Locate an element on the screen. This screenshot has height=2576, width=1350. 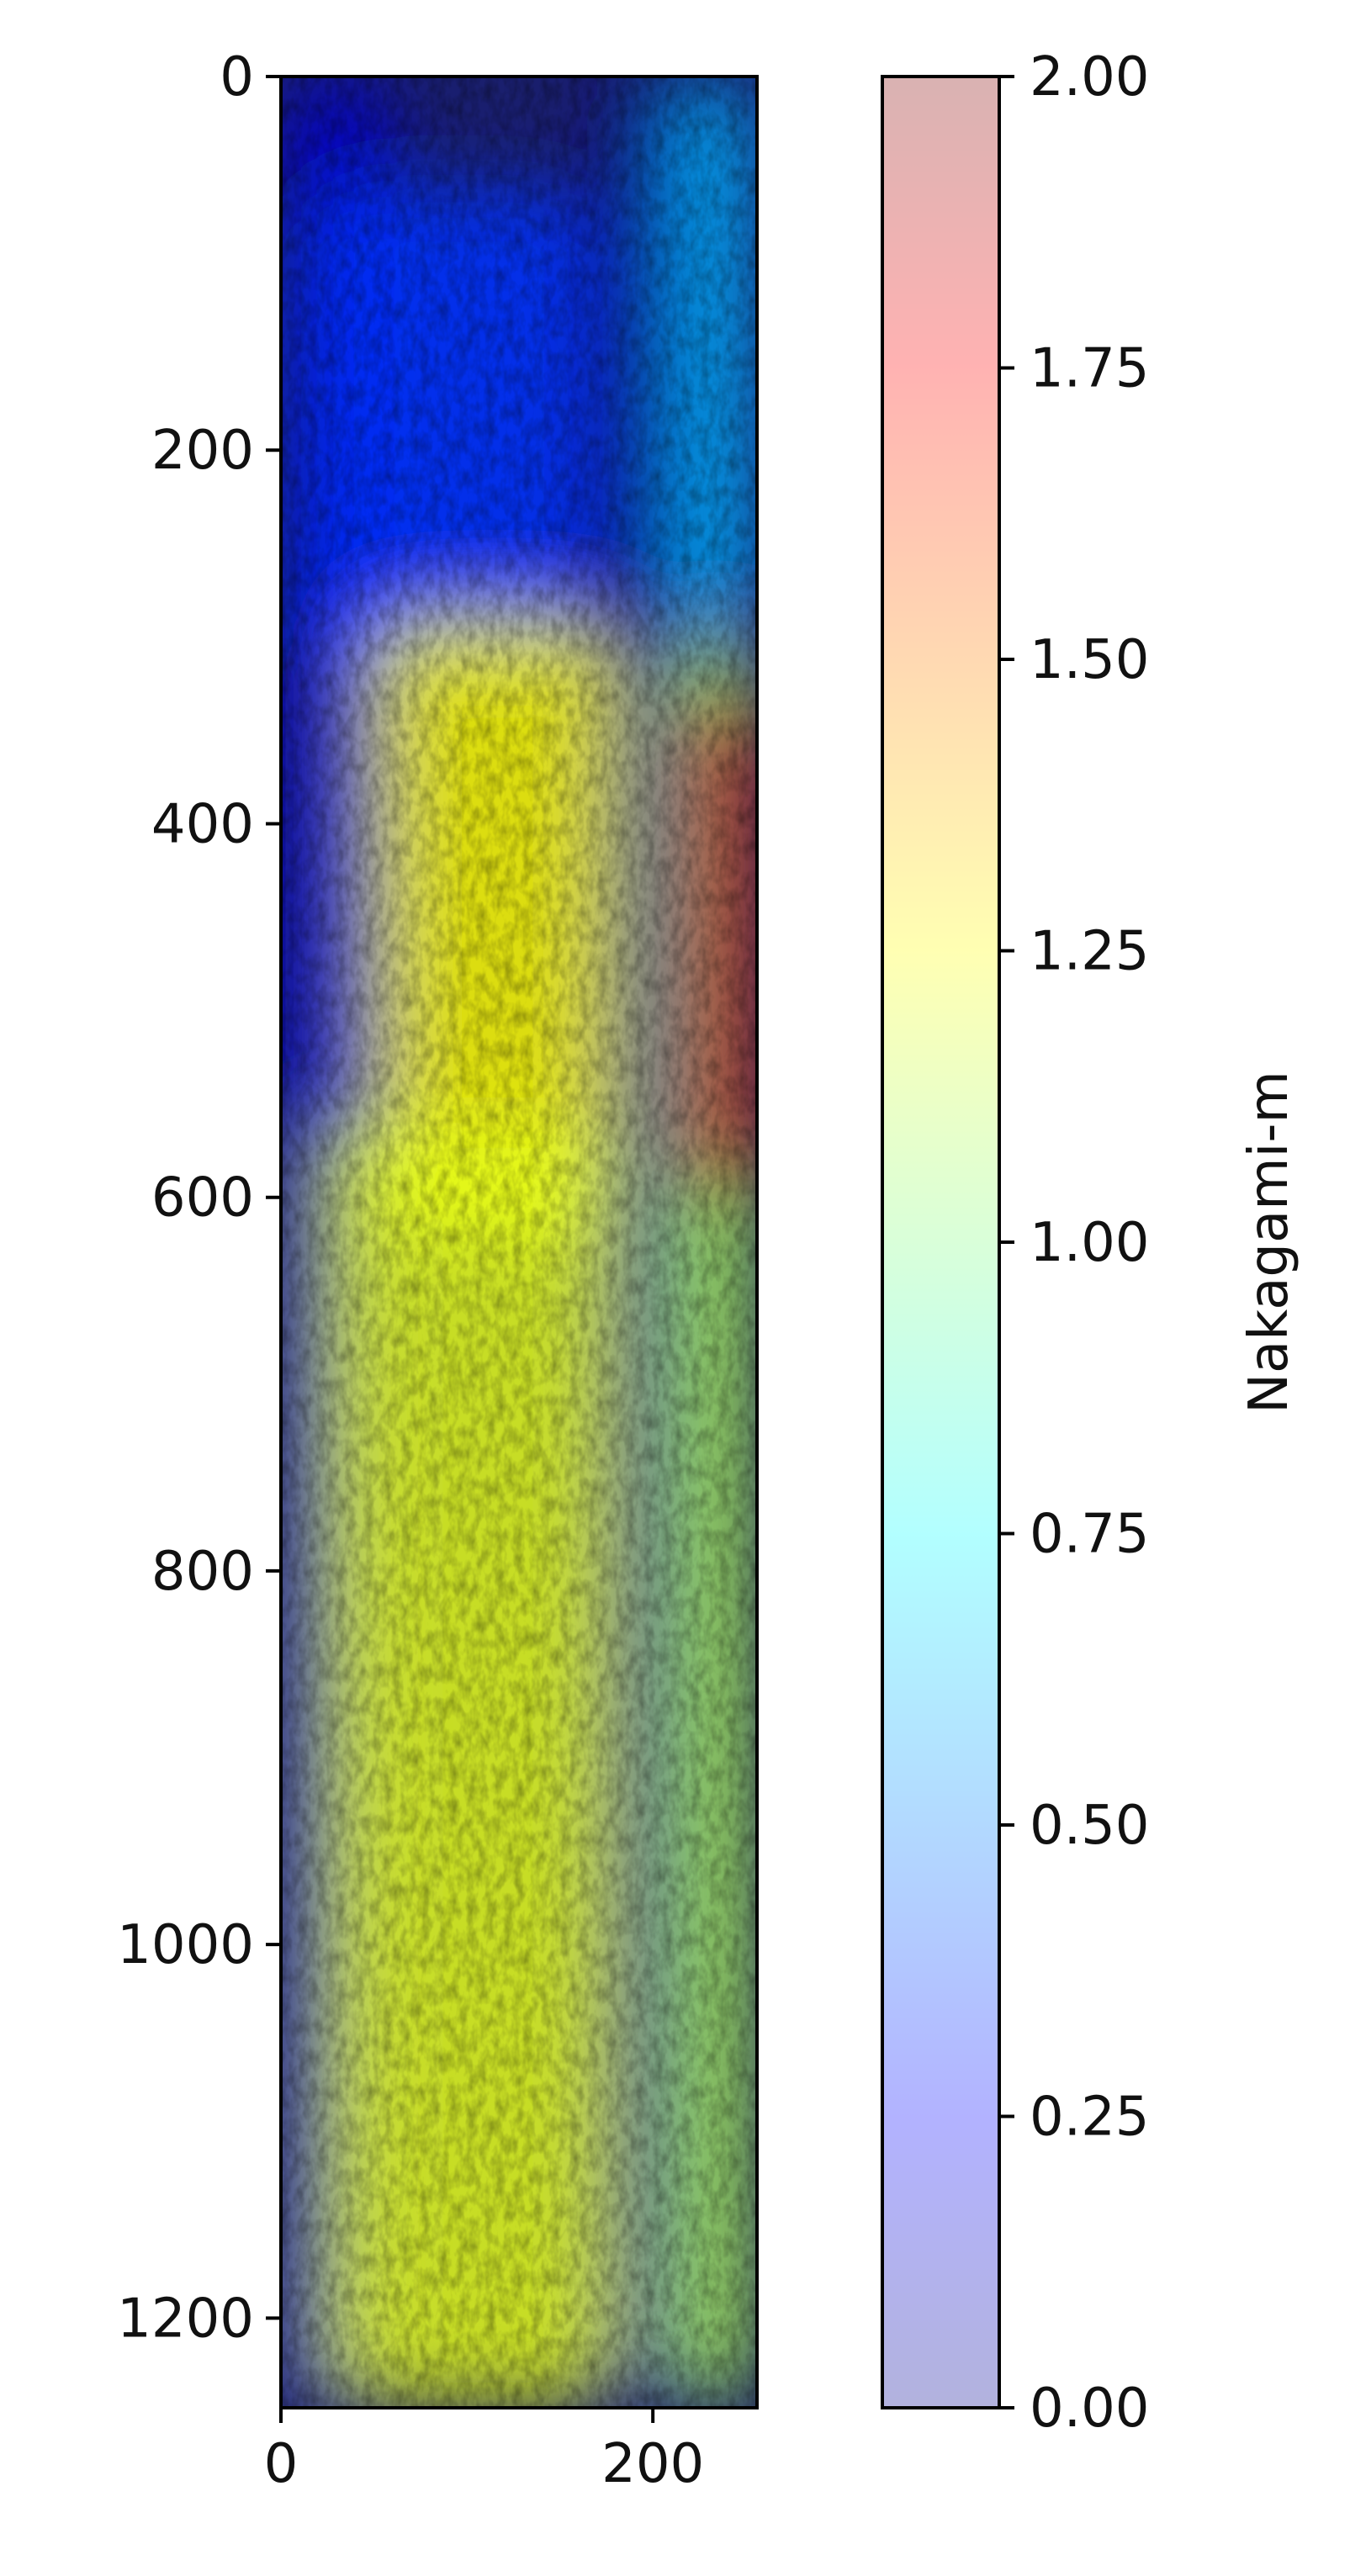
colorbar-tick-label: 1.50 is located at coordinates (1090, 660).